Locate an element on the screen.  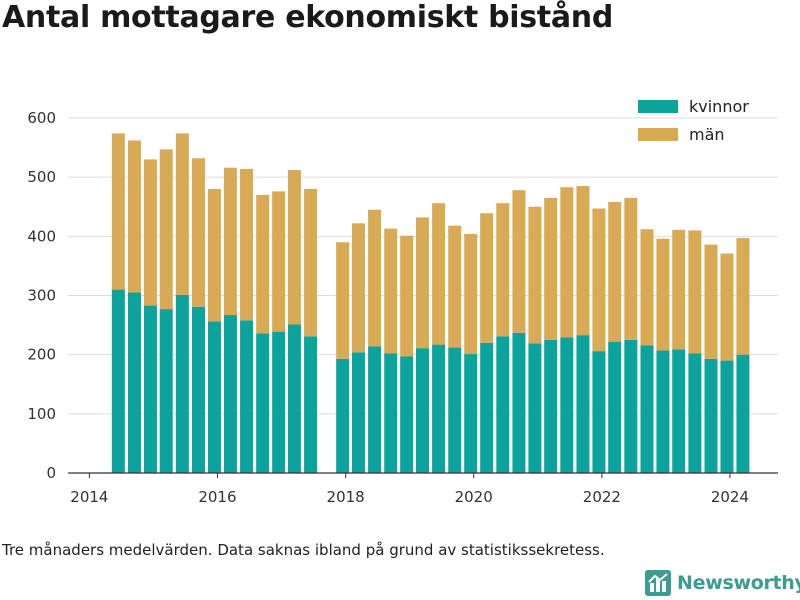
chart-title: Antal mottagare ekonomiskt bistånd is located at coordinates (308, 17).